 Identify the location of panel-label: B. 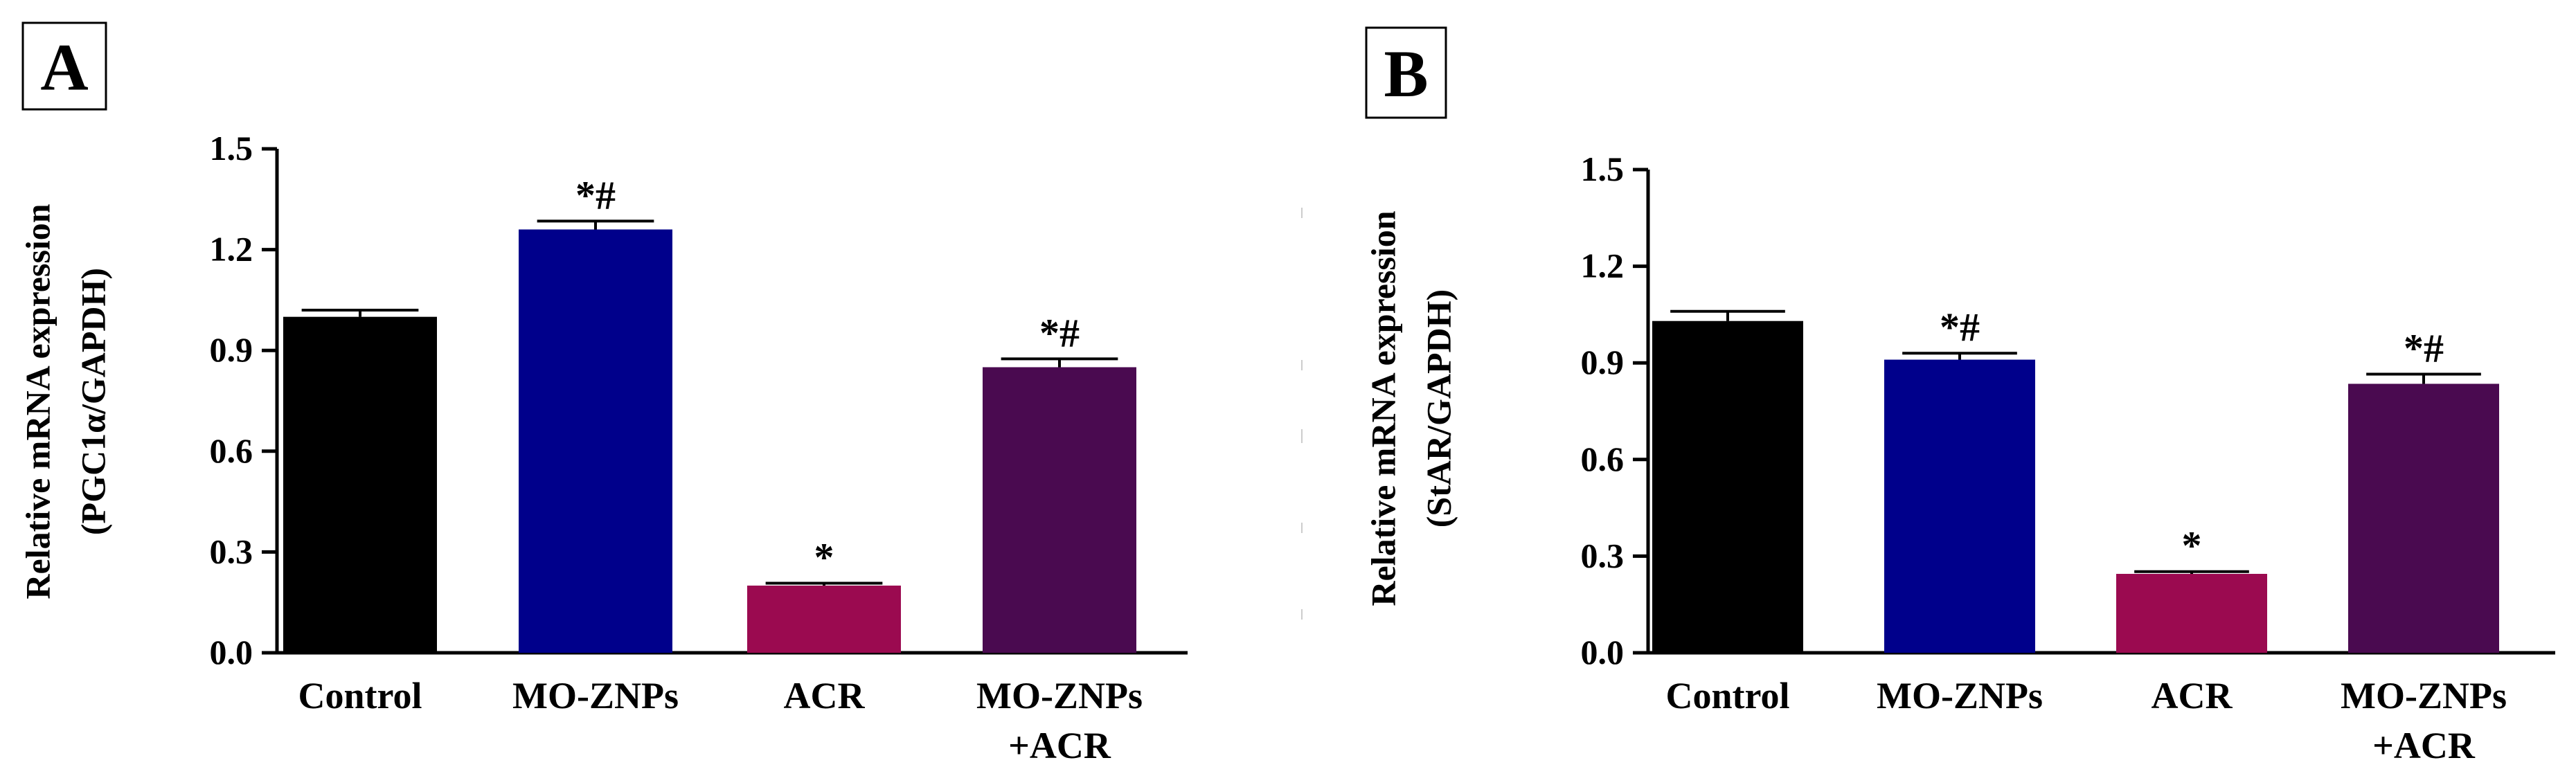
(1406, 74).